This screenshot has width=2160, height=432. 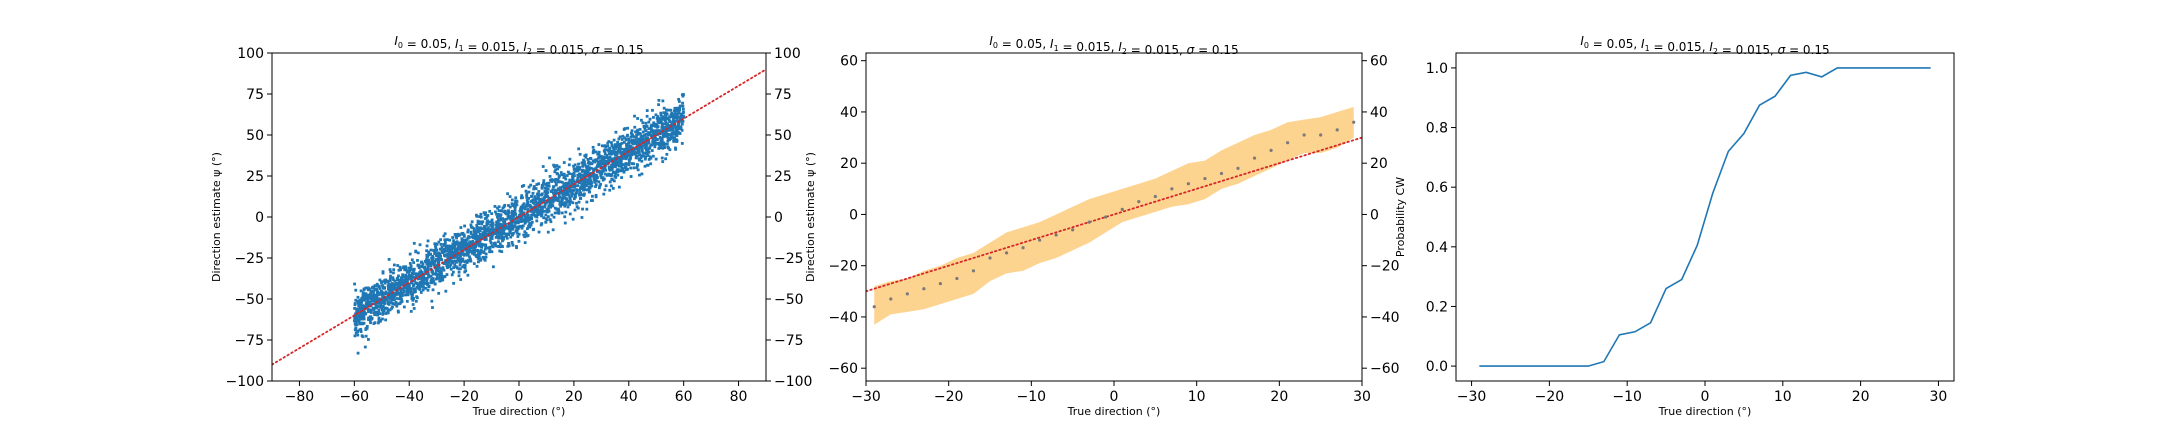 I want to click on right-y-tick-label: 20, so click(x=1379, y=164).